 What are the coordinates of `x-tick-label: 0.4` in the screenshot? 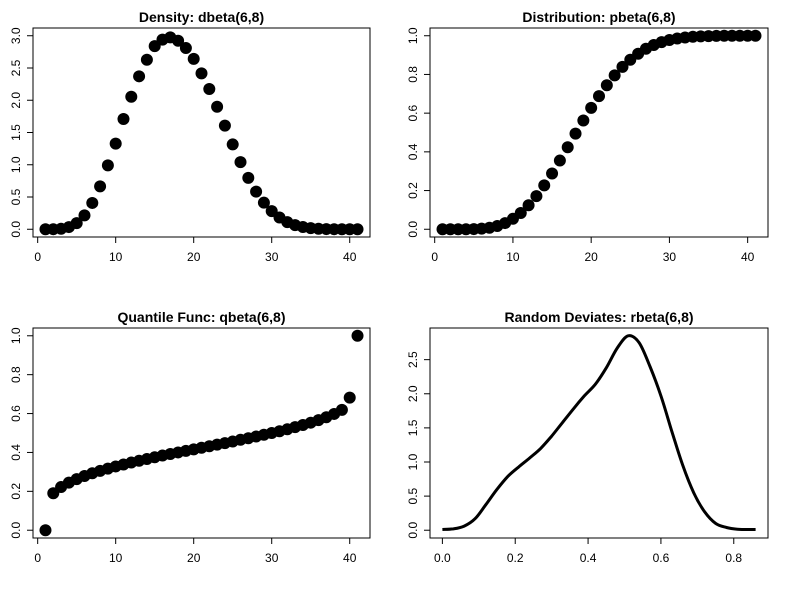 It's located at (588, 558).